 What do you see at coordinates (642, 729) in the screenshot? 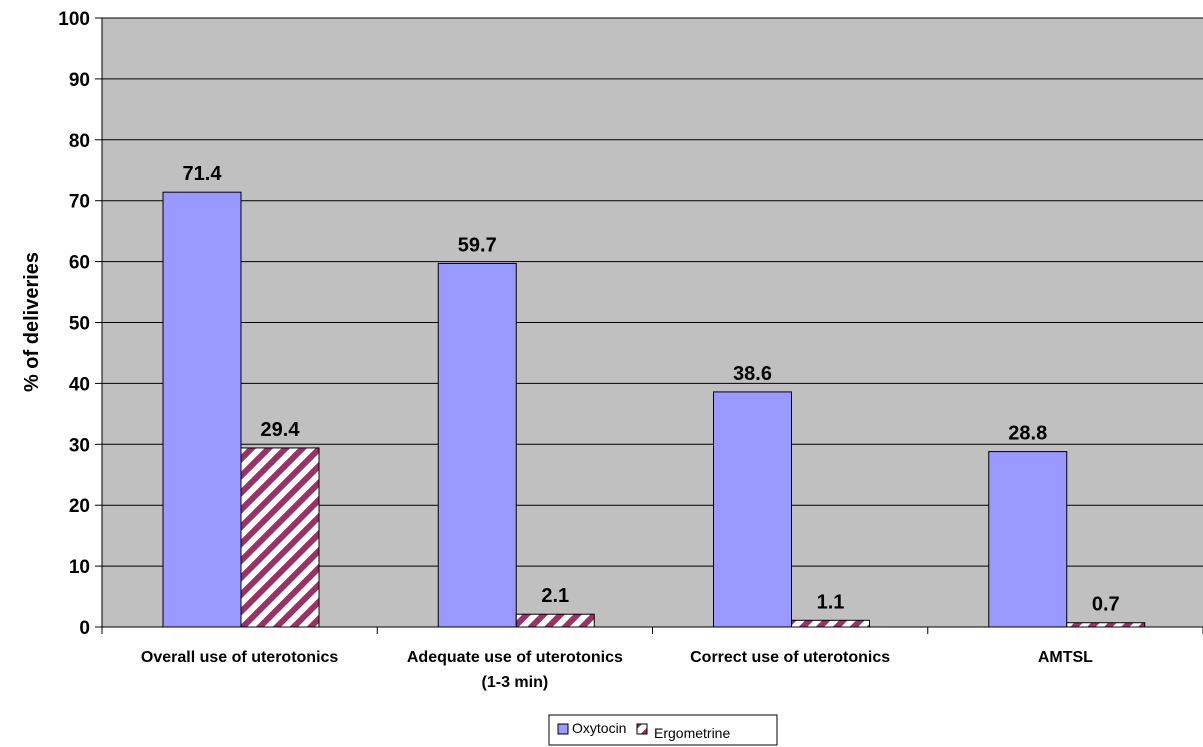
I see `legend-swatch-ergometrine` at bounding box center [642, 729].